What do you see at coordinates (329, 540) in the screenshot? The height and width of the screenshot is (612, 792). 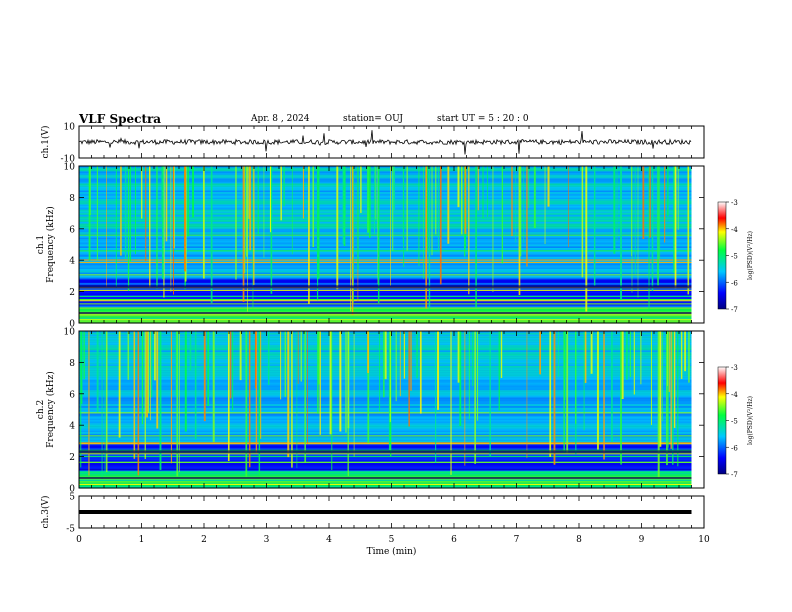 I see `x-tick-label: 4` at bounding box center [329, 540].